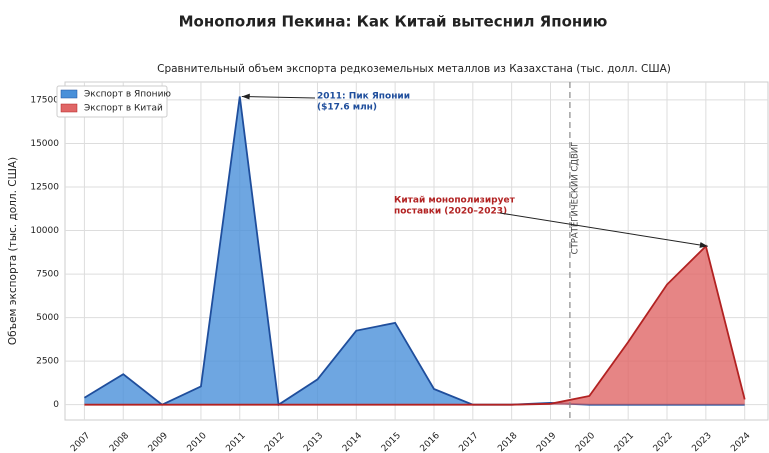 Image resolution: width=769 pixels, height=453 pixels. Describe the element at coordinates (624, 442) in the screenshot. I see `x-tick-label: 2021` at that location.